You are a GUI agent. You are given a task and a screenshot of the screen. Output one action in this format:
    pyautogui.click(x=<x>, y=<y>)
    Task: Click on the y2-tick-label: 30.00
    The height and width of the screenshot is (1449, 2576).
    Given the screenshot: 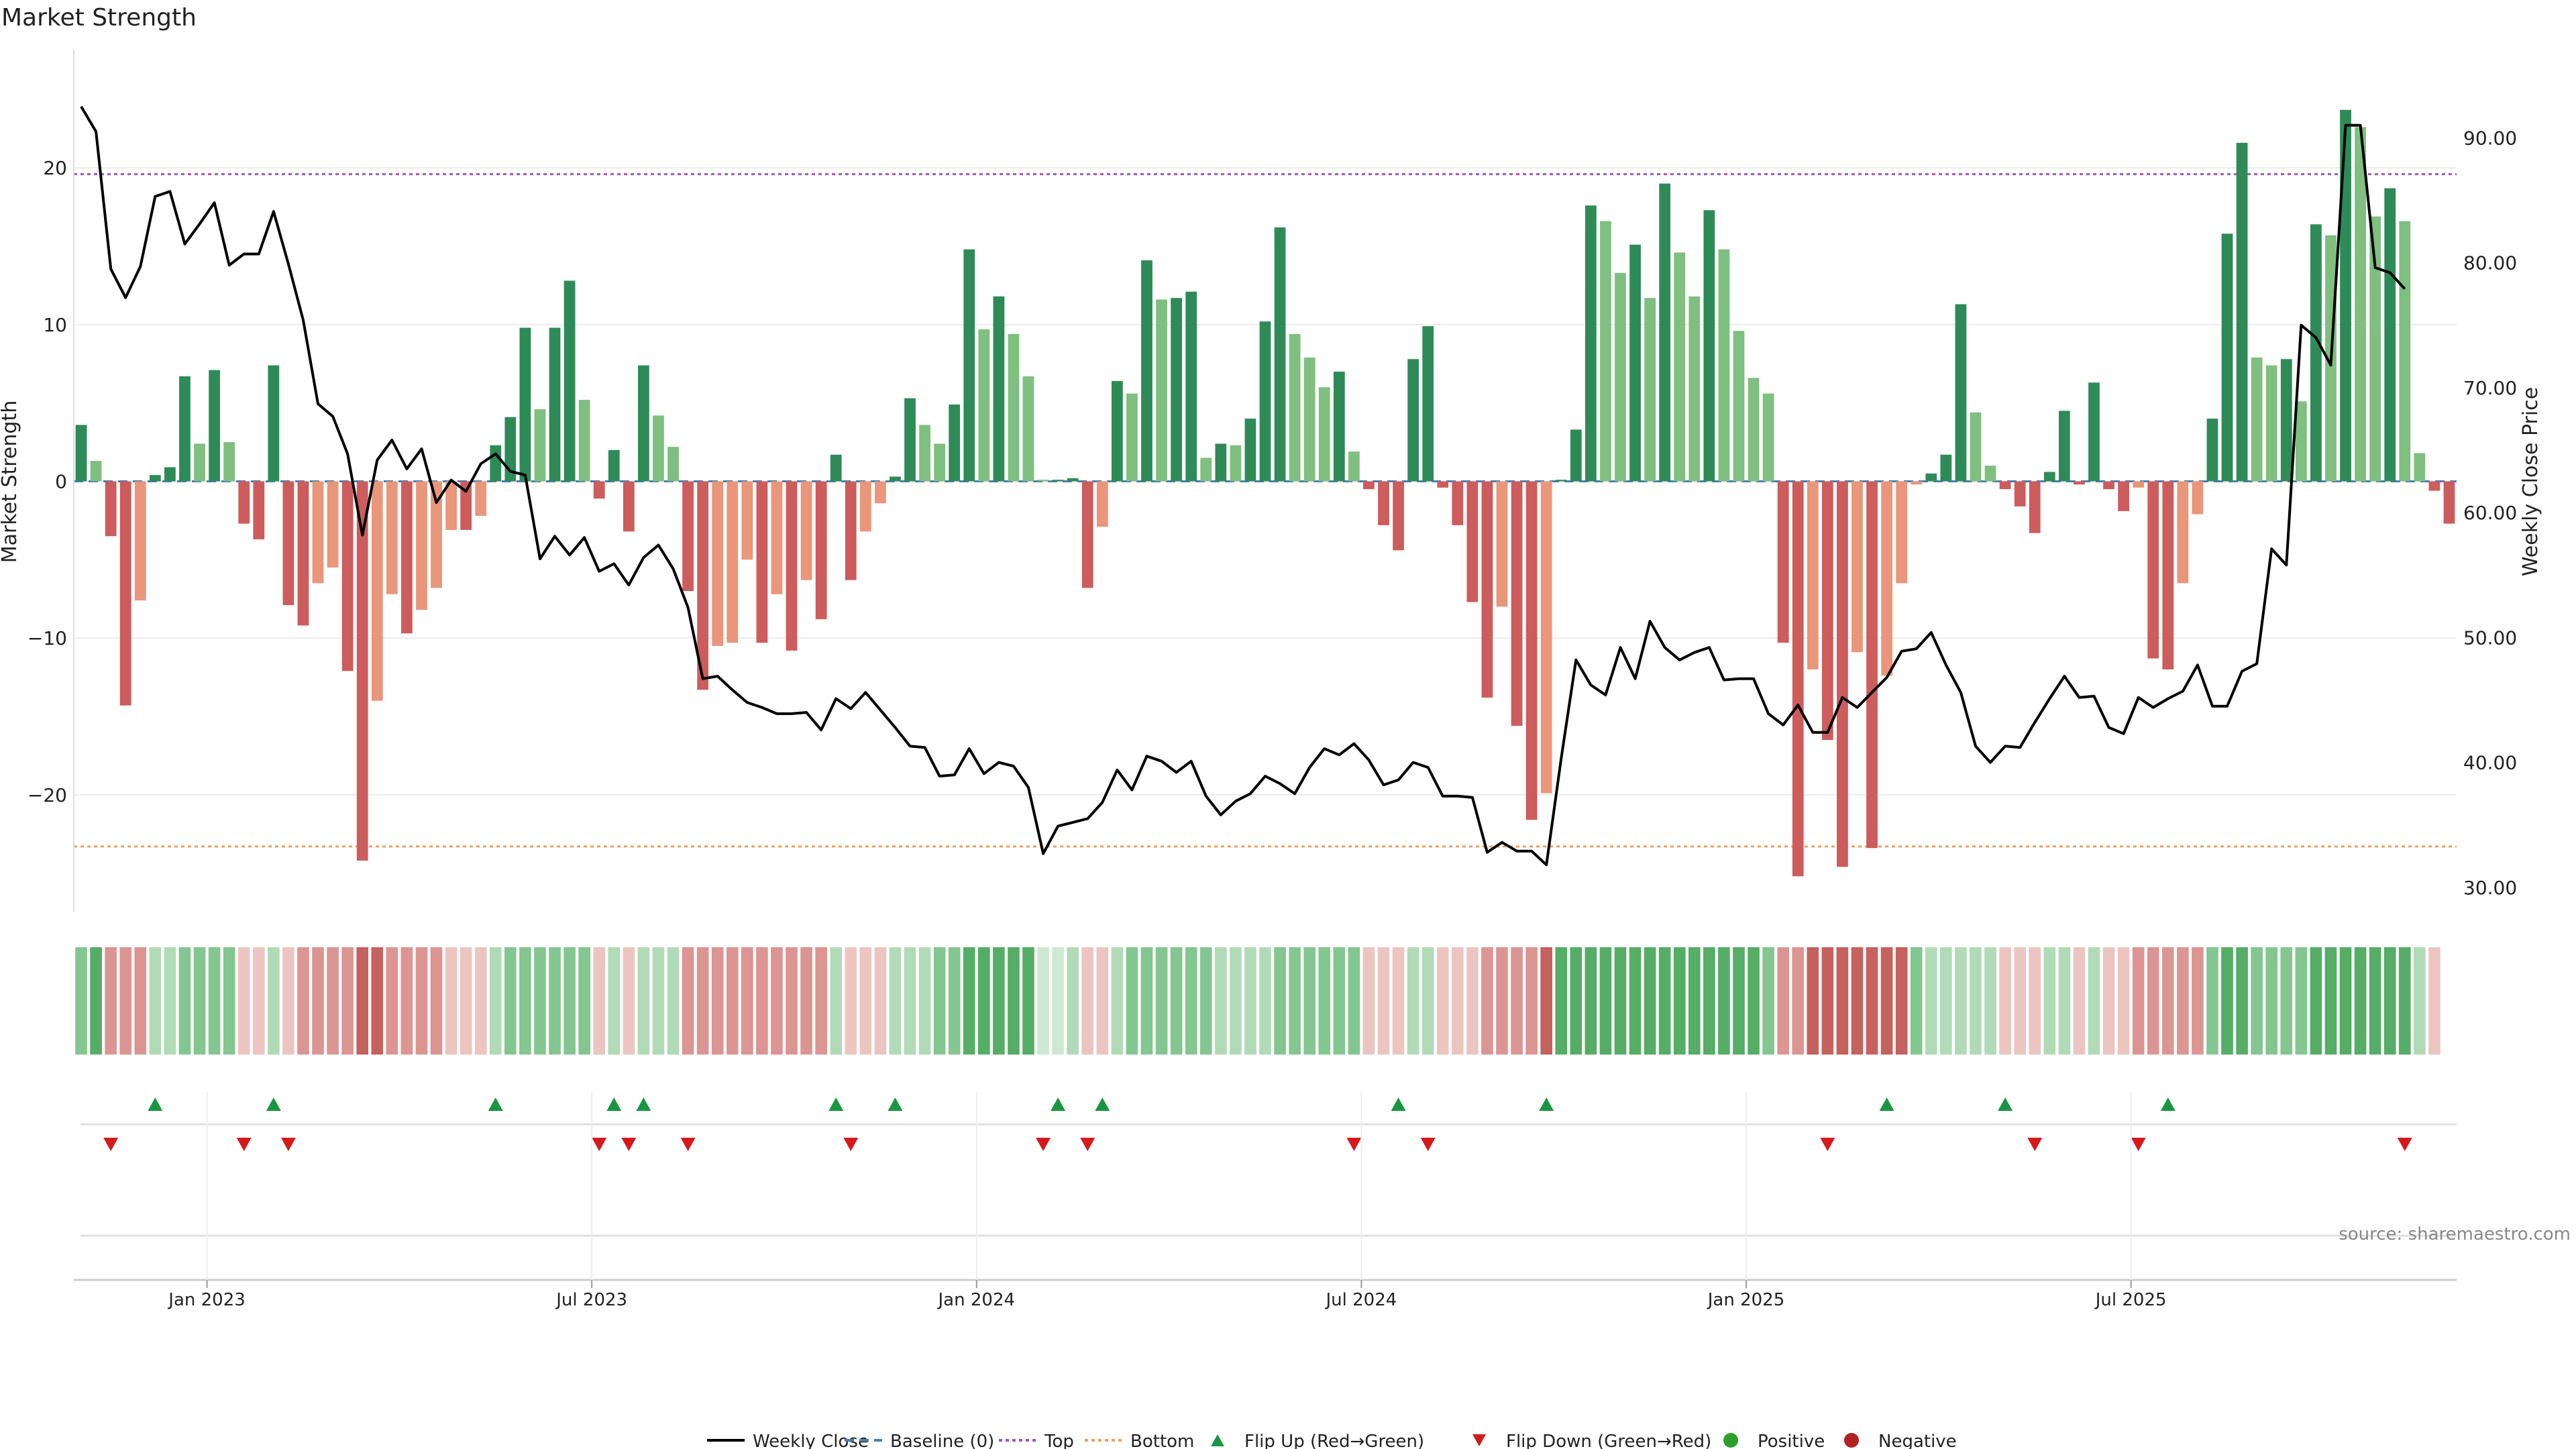 What is the action you would take?
    pyautogui.click(x=2490, y=888)
    